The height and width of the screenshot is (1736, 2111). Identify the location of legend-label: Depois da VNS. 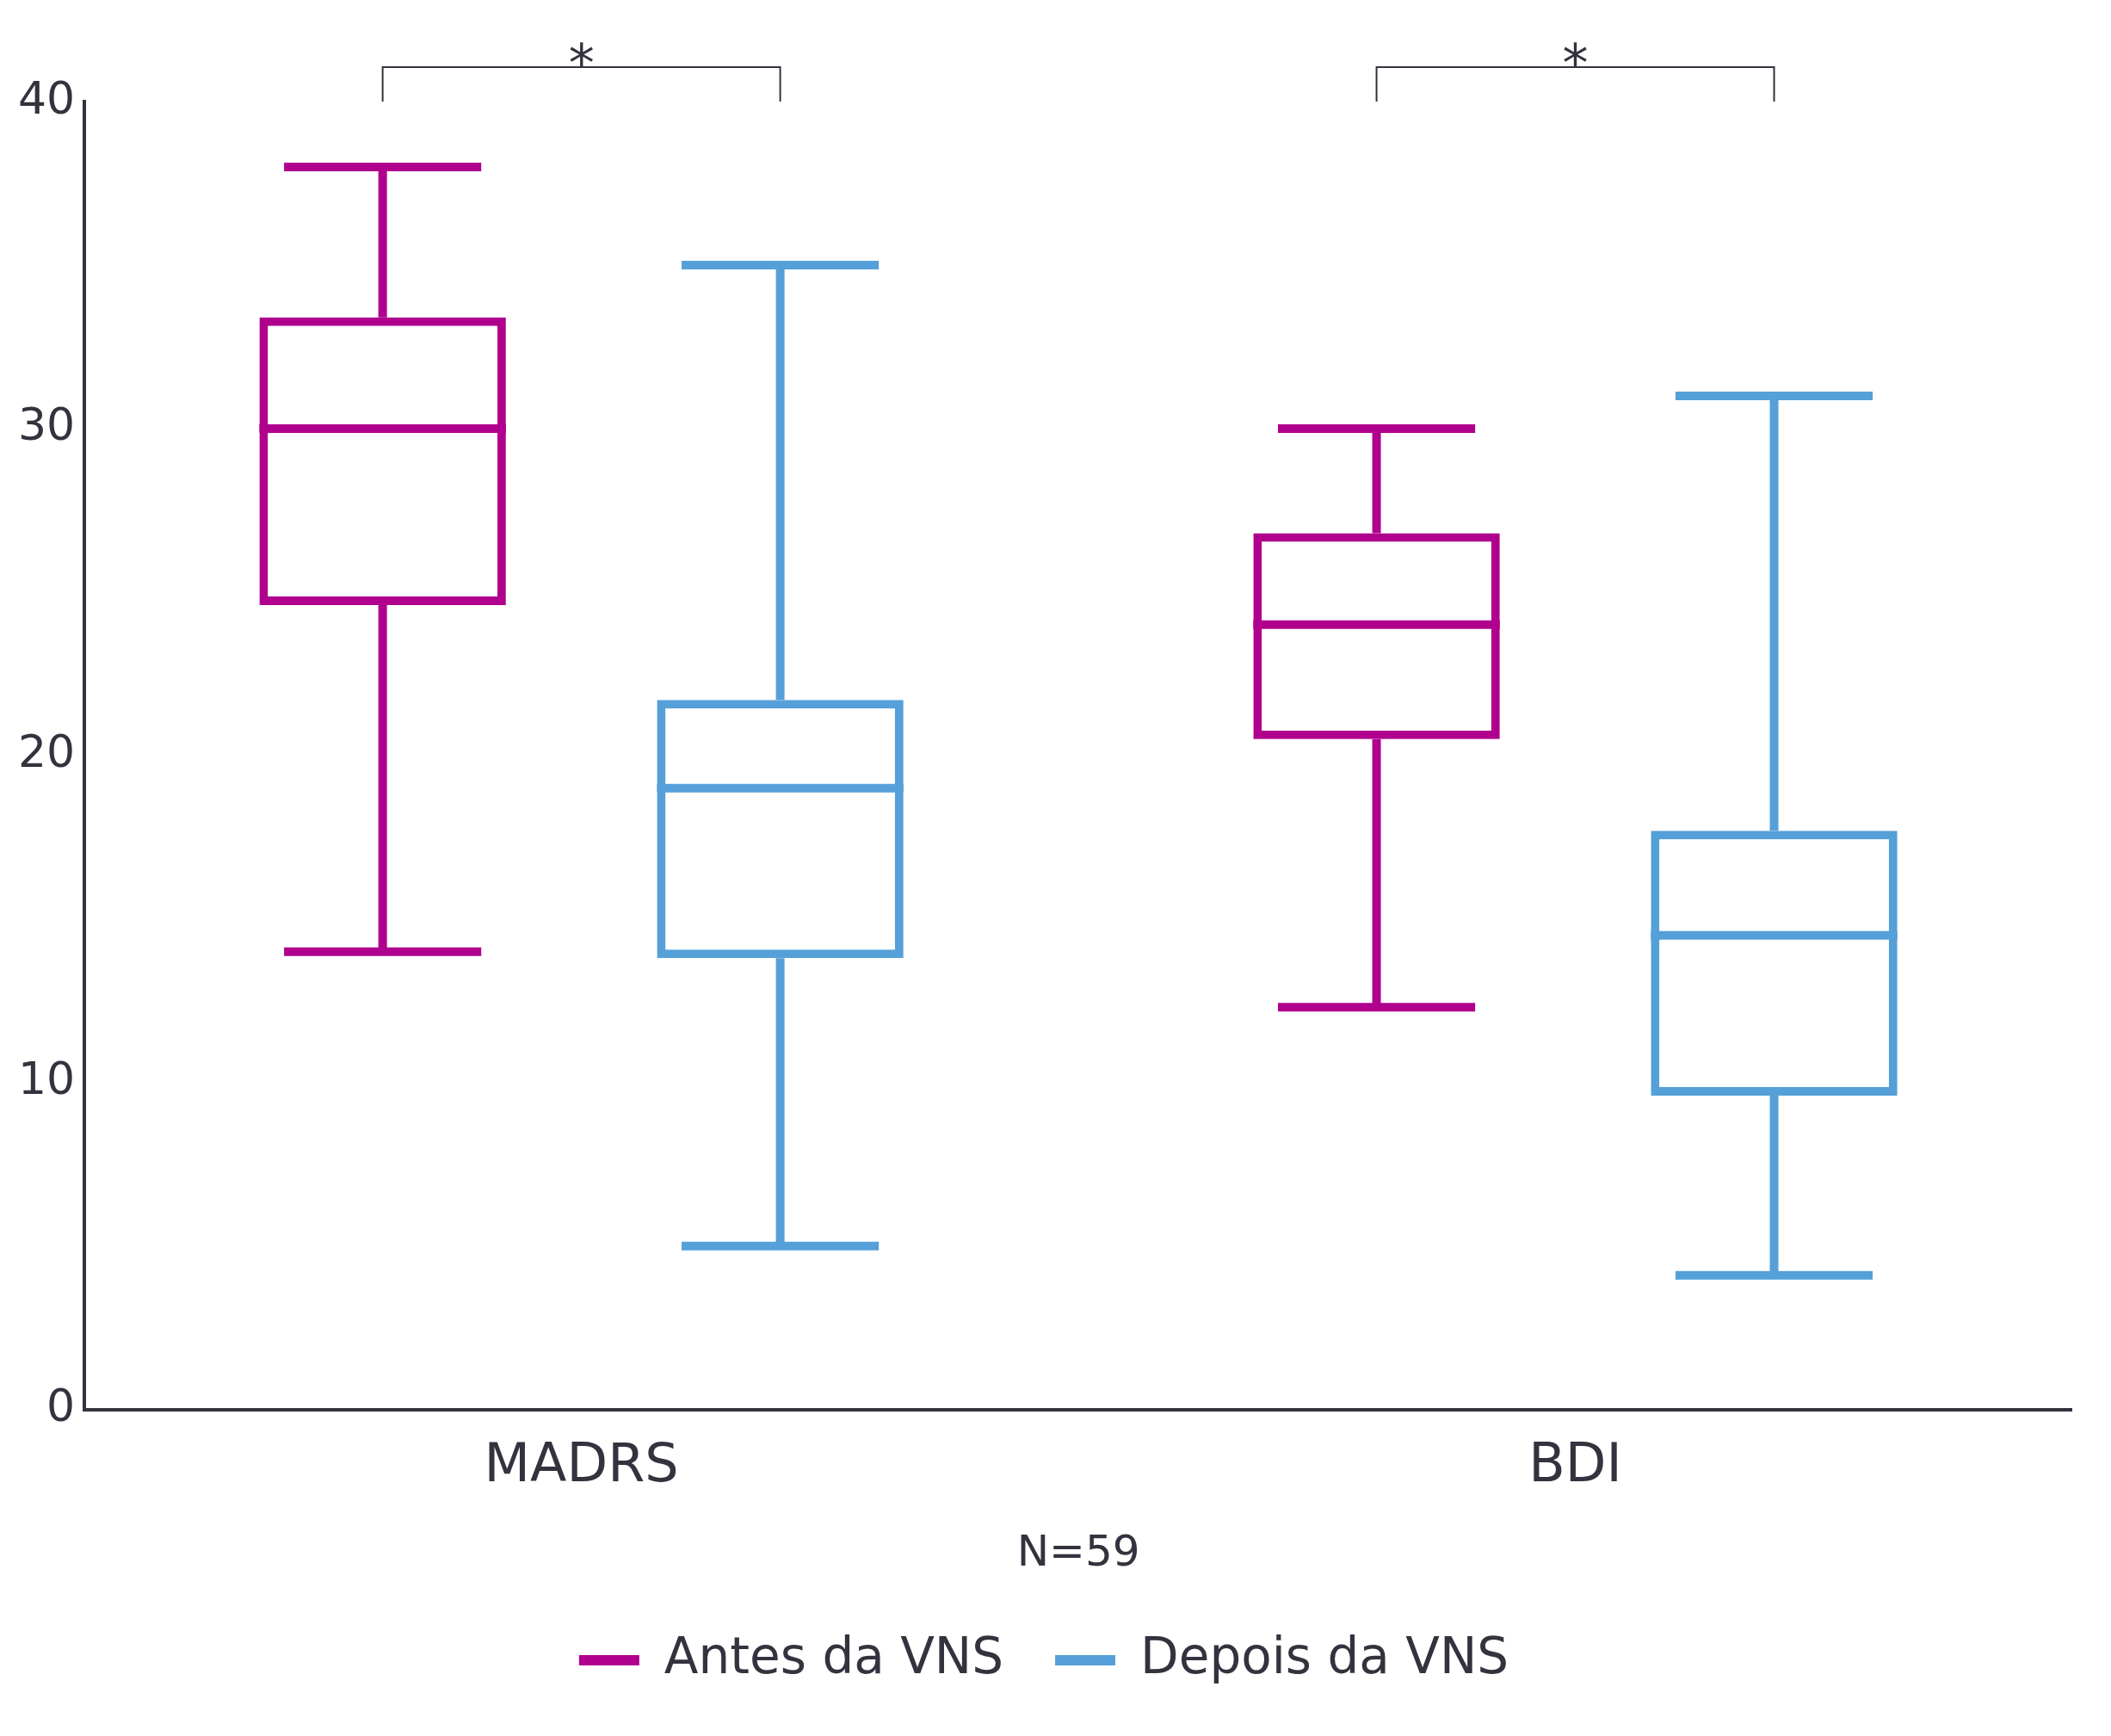
(1324, 1656).